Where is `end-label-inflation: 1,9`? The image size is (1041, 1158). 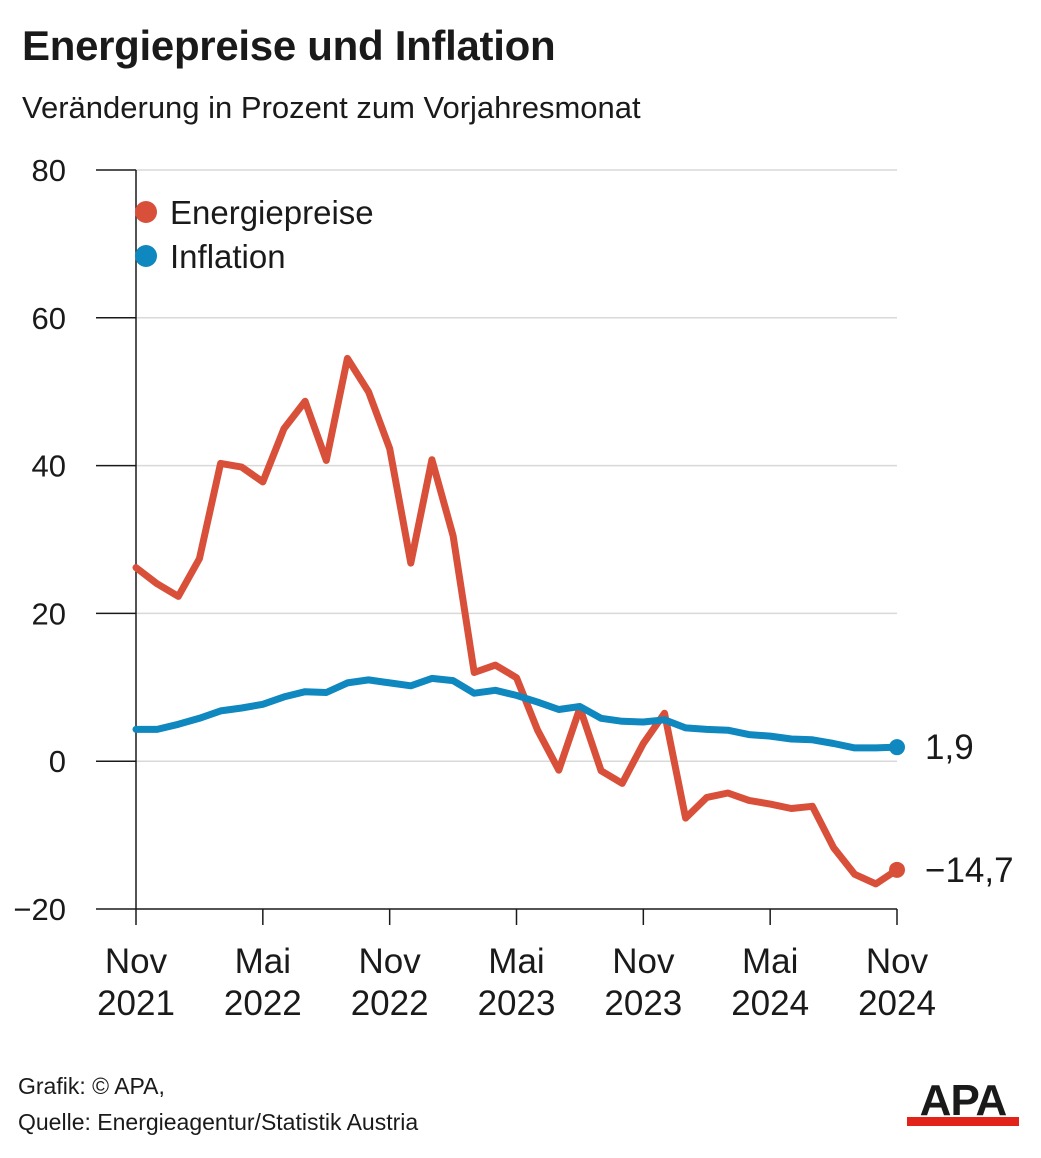
end-label-inflation: 1,9 is located at coordinates (949, 747).